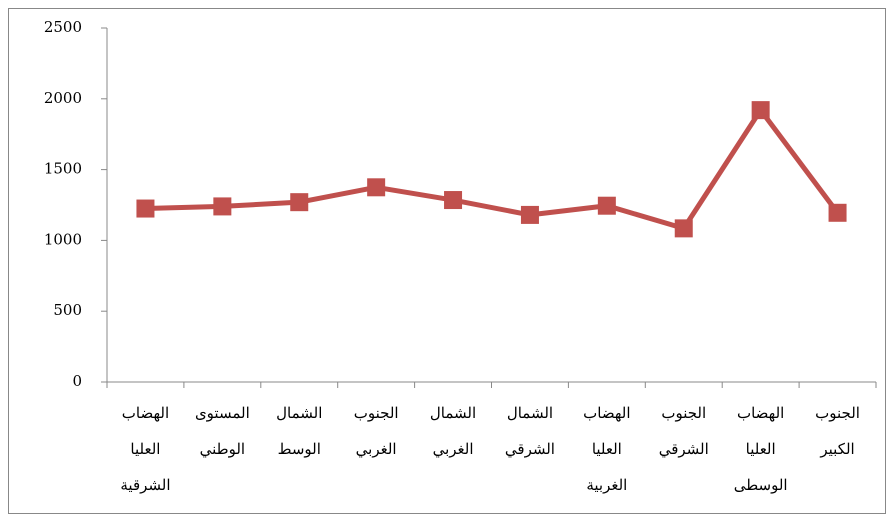 This screenshot has height=521, width=895. I want to click on y-tick-label: 2500, so click(63, 27).